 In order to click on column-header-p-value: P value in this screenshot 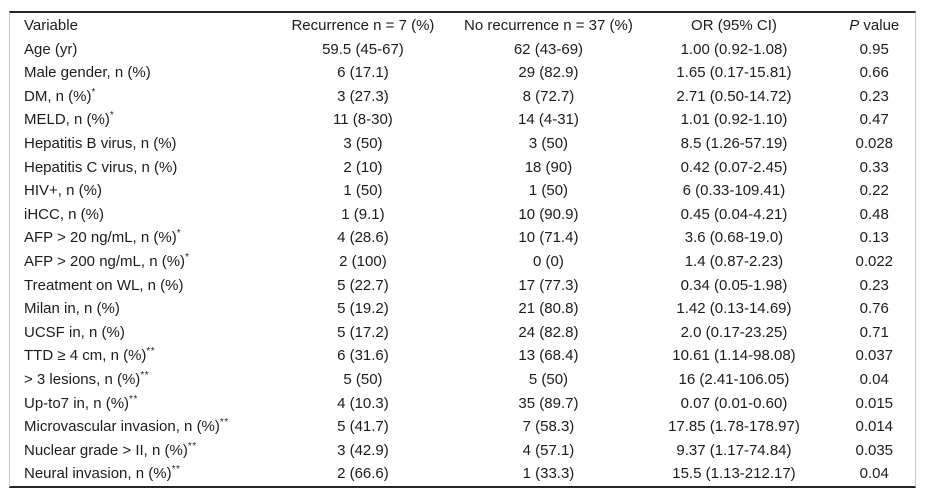, I will do `click(874, 26)`.